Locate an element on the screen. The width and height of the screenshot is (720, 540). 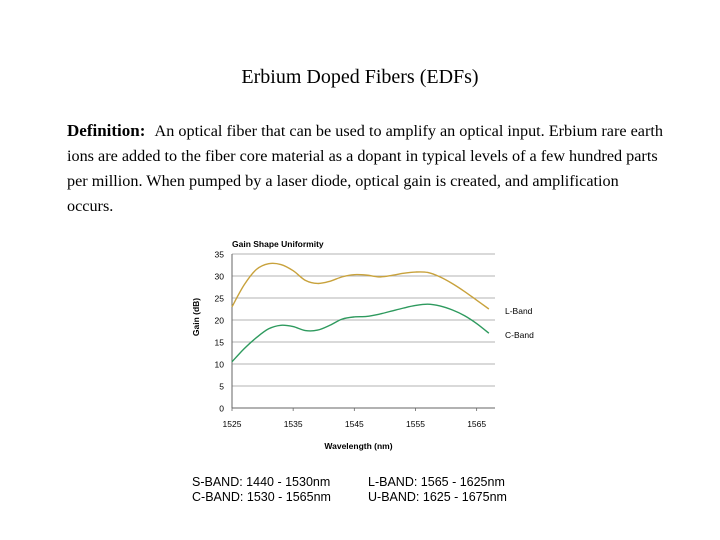
y-tick-label-10: 10 is located at coordinates (220, 365).